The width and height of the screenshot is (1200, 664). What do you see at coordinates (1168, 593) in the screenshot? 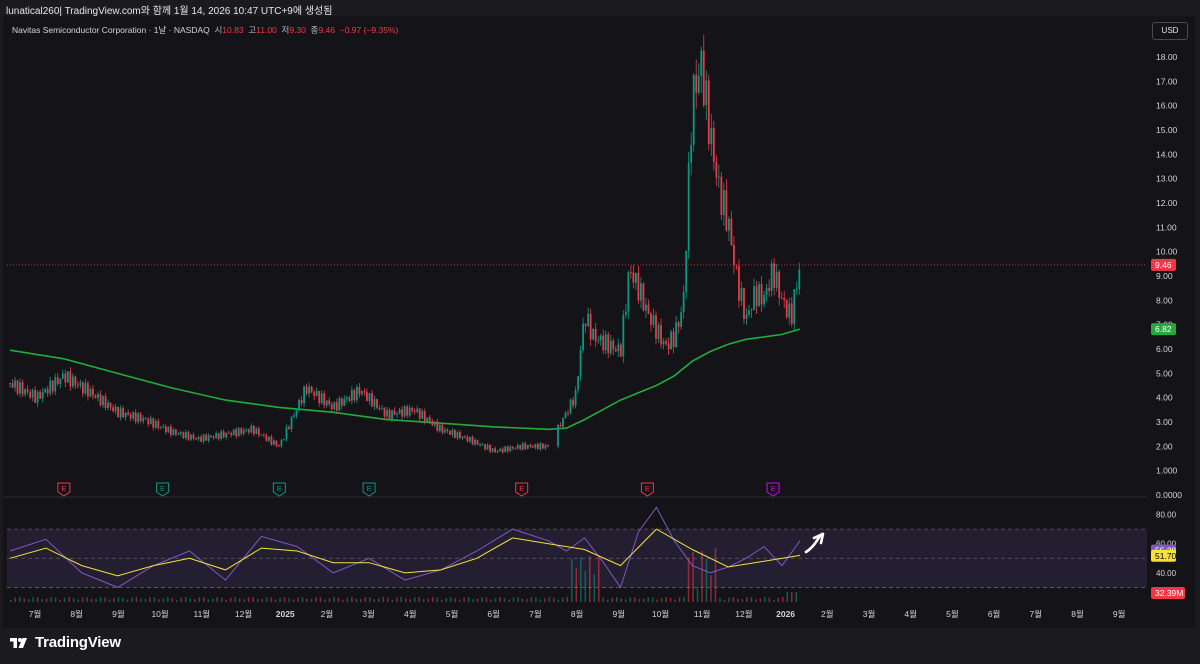
I see `volume-value-tag: 32.39M` at bounding box center [1168, 593].